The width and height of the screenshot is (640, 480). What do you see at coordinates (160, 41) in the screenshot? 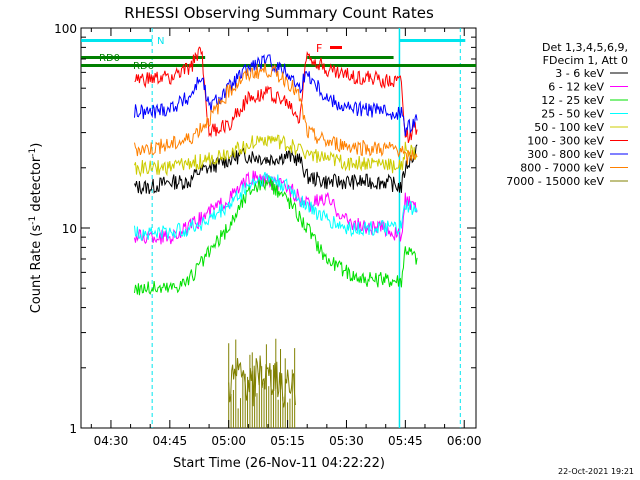
I see `night-label: N` at bounding box center [160, 41].